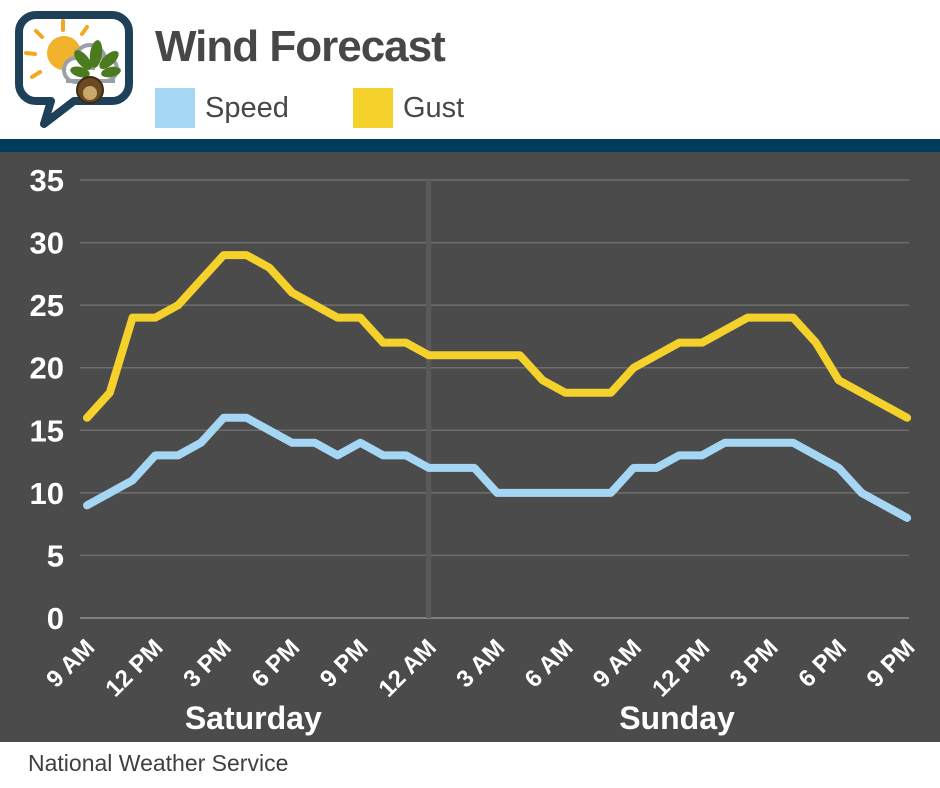 The width and height of the screenshot is (940, 788). I want to click on y-tick-label-5: 5, so click(55, 555).